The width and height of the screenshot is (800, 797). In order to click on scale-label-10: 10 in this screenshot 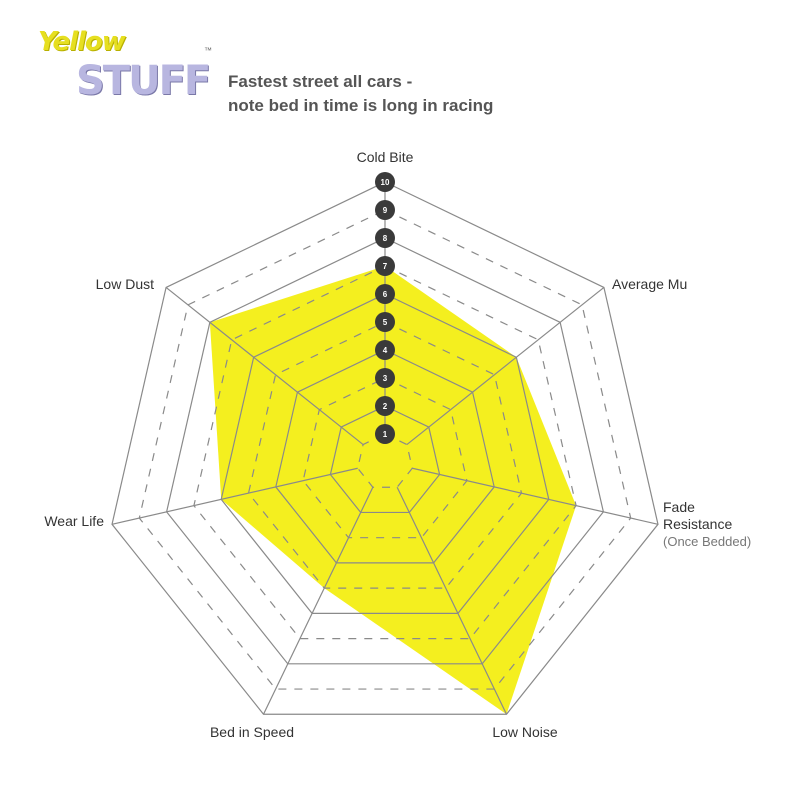, I will do `click(385, 182)`.